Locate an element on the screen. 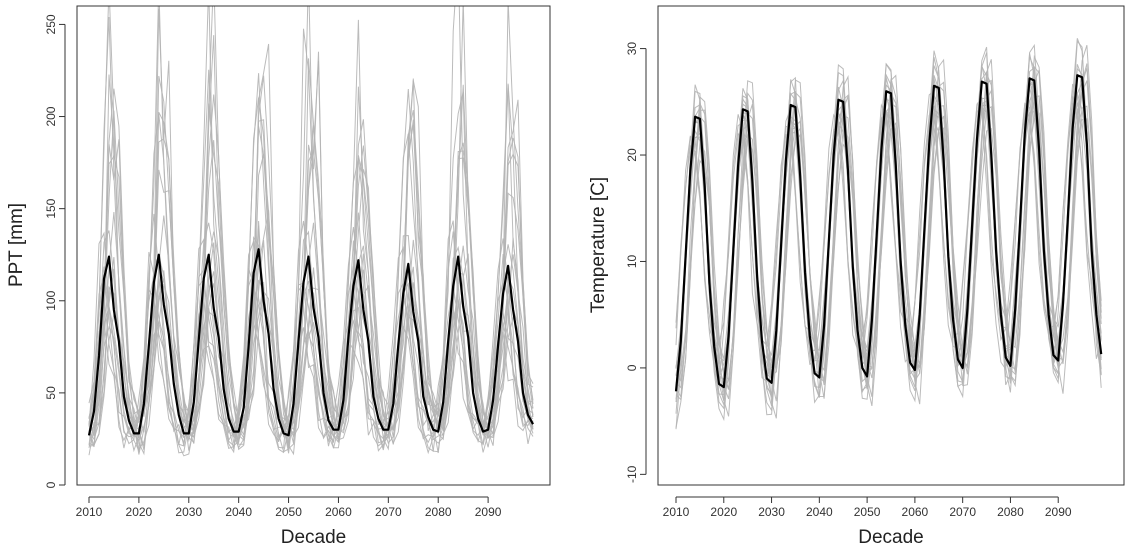 Image resolution: width=1133 pixels, height=553 pixels. y-tick-label: 50 is located at coordinates (51, 393).